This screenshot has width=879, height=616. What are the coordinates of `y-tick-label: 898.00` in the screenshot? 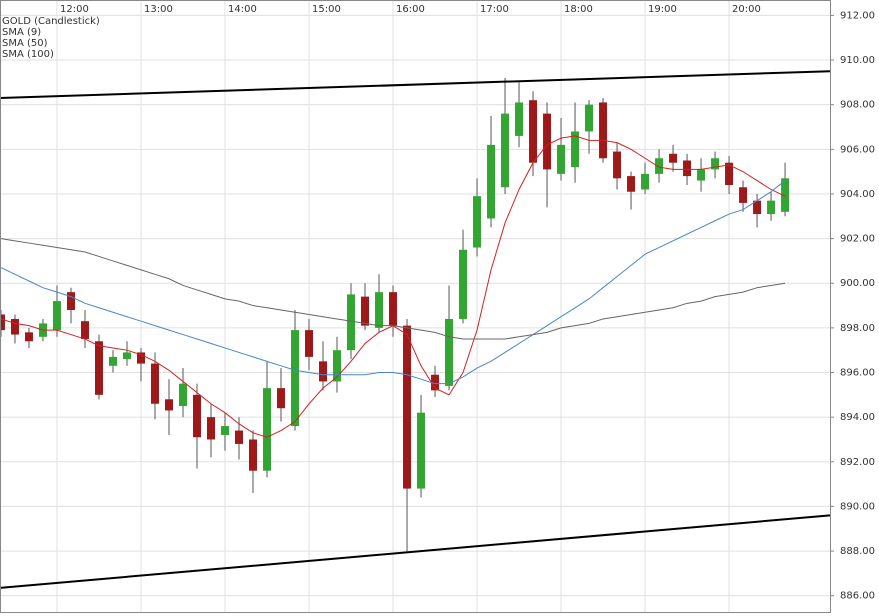 It's located at (857, 328).